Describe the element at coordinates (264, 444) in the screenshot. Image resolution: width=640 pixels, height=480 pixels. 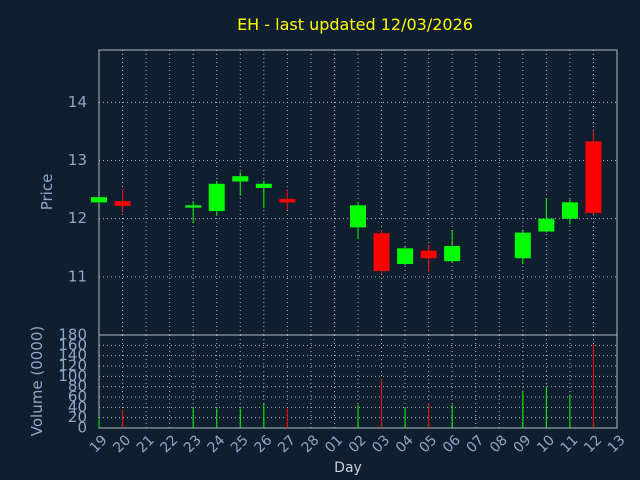
I see `x-tick-label: 26` at that location.